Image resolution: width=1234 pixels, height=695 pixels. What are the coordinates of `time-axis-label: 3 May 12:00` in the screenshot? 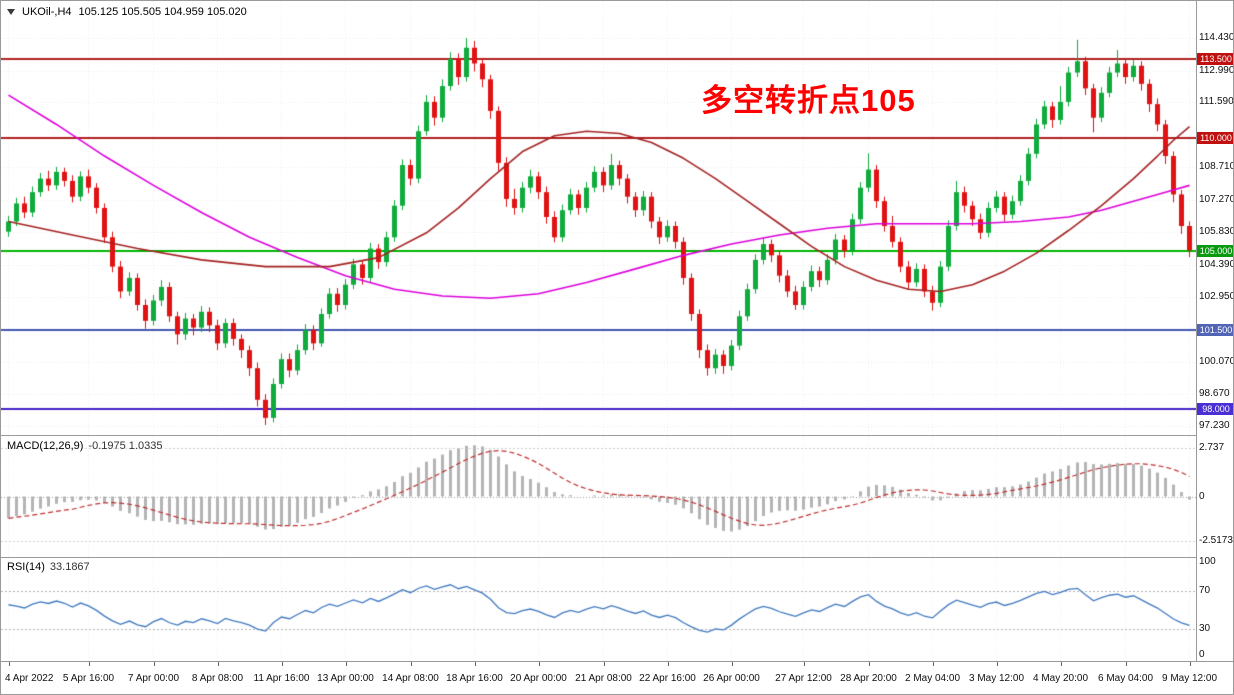 It's located at (996, 678).